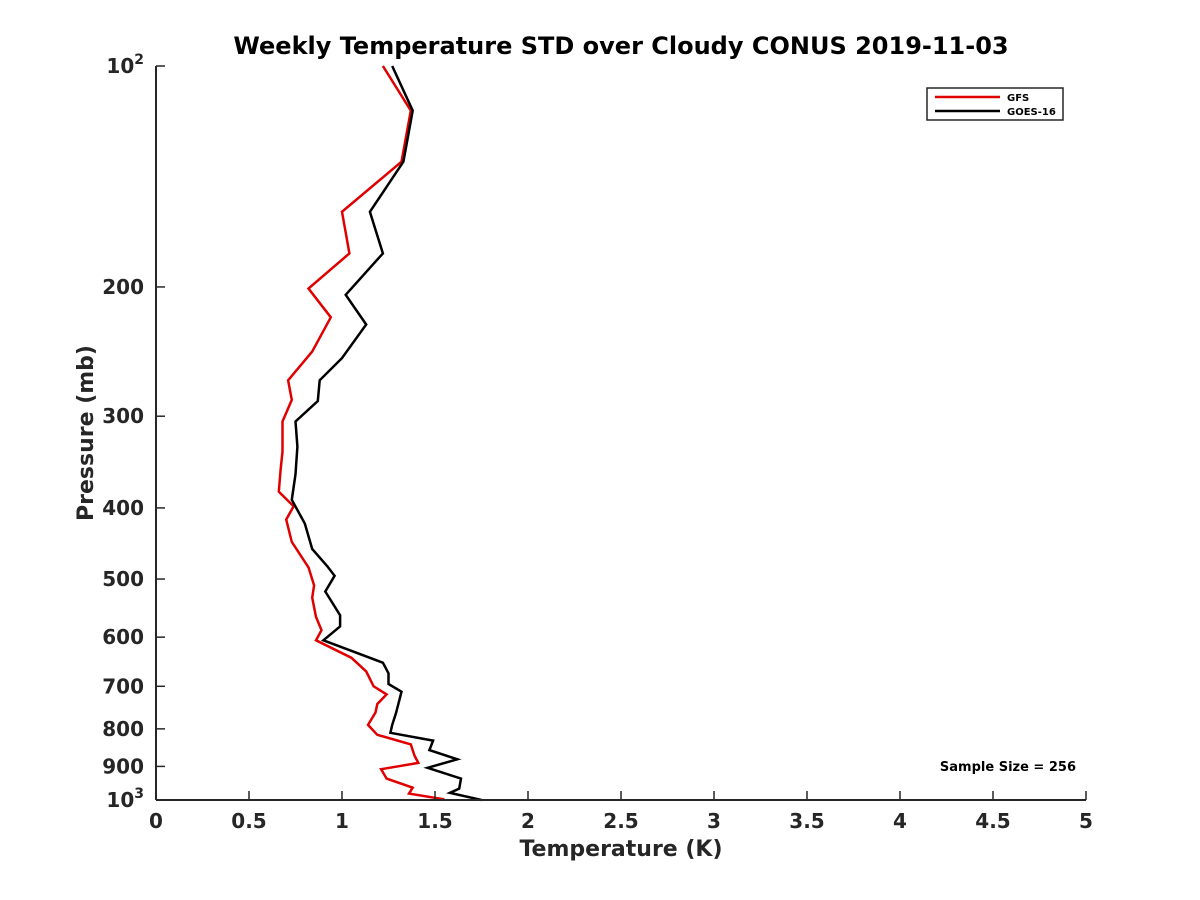 The height and width of the screenshot is (900, 1200). I want to click on y-tick-label-exponent: 2, so click(139, 60).